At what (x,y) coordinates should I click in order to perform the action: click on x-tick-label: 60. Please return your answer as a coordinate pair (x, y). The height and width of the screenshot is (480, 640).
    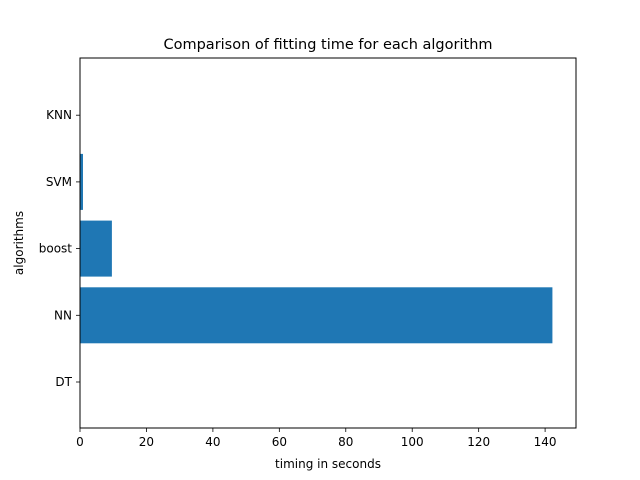
    Looking at the image, I should click on (279, 442).